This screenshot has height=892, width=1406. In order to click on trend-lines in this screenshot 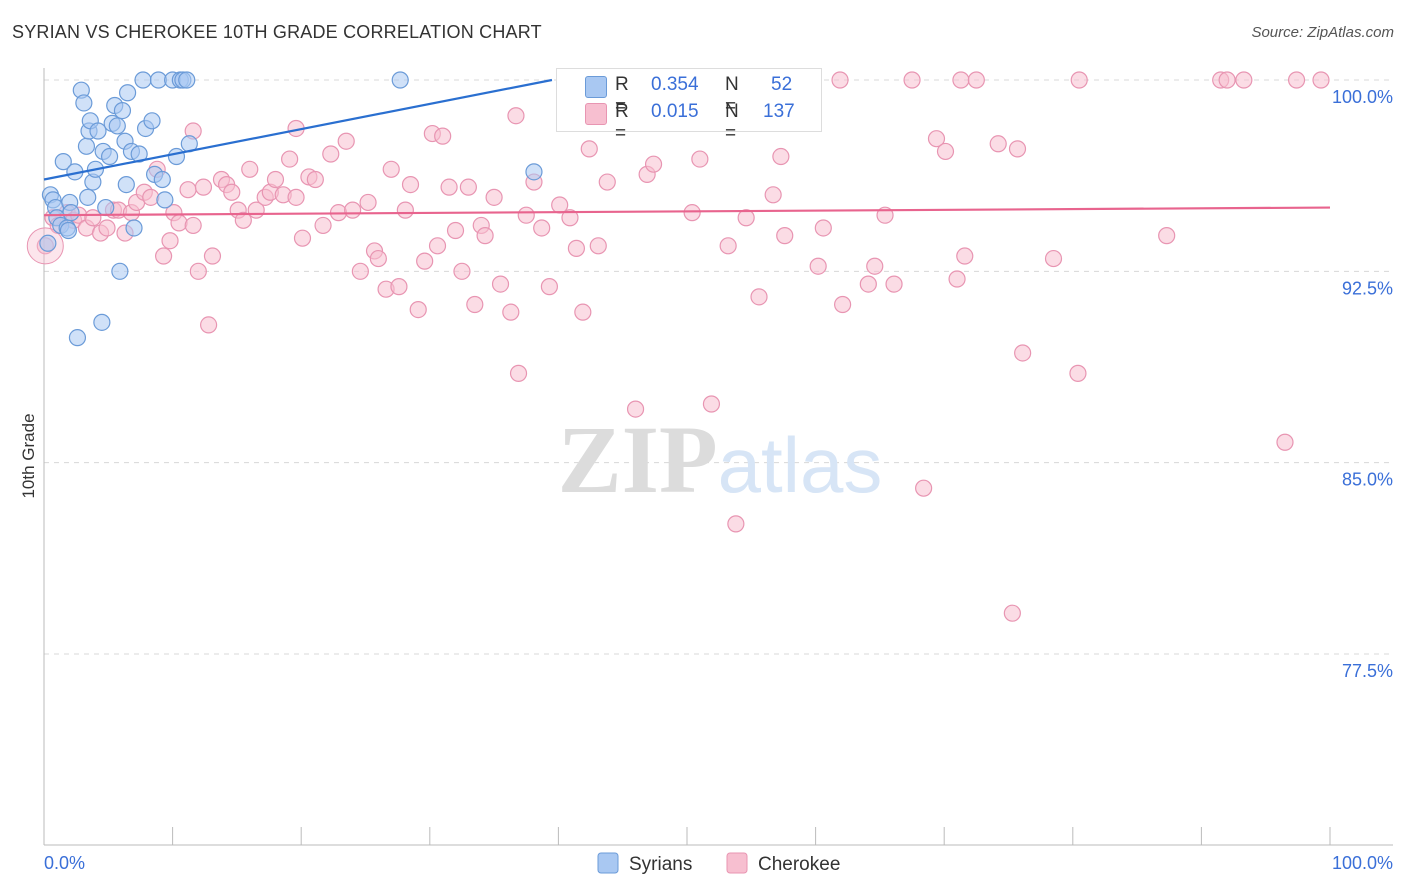, I will do `click(687, 147)`.